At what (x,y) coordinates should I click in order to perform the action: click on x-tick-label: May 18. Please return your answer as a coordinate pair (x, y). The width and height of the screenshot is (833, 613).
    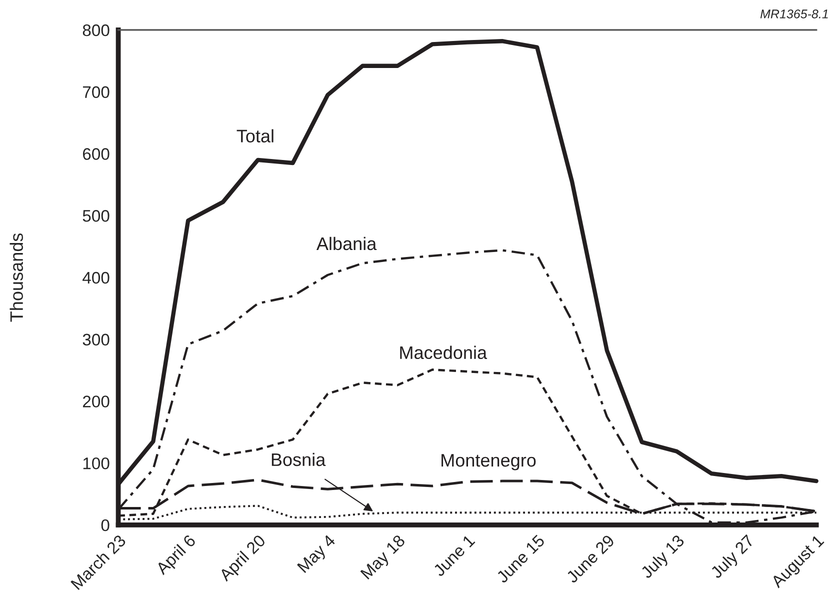
    Looking at the image, I should click on (384, 558).